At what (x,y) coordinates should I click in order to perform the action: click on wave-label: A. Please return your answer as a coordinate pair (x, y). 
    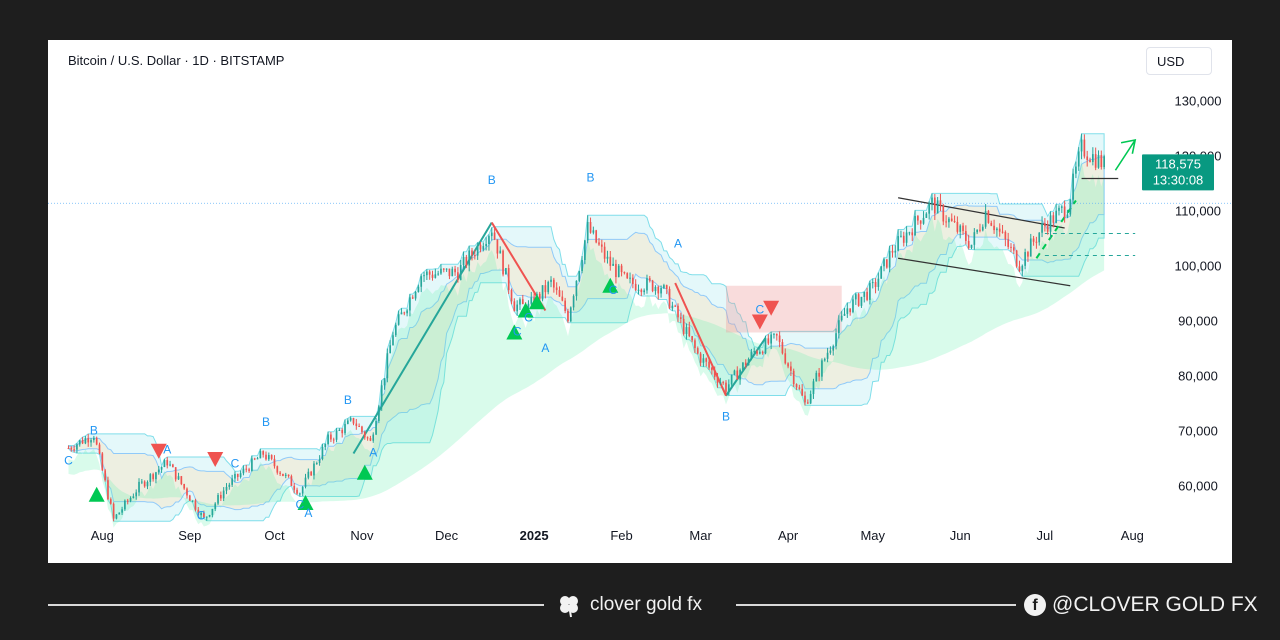
    Looking at the image, I should click on (373, 452).